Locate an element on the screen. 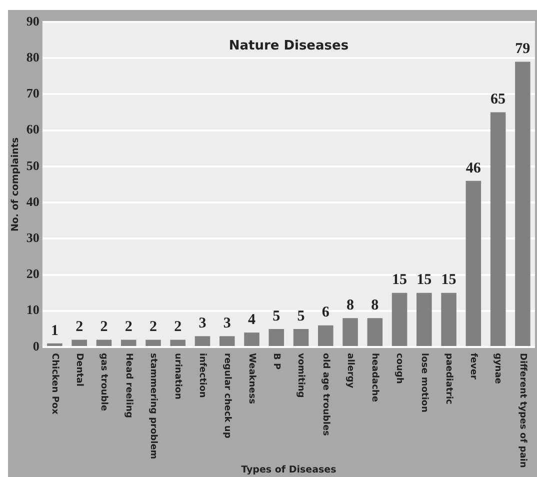  x-tick-label: regular check up is located at coordinates (227, 396).